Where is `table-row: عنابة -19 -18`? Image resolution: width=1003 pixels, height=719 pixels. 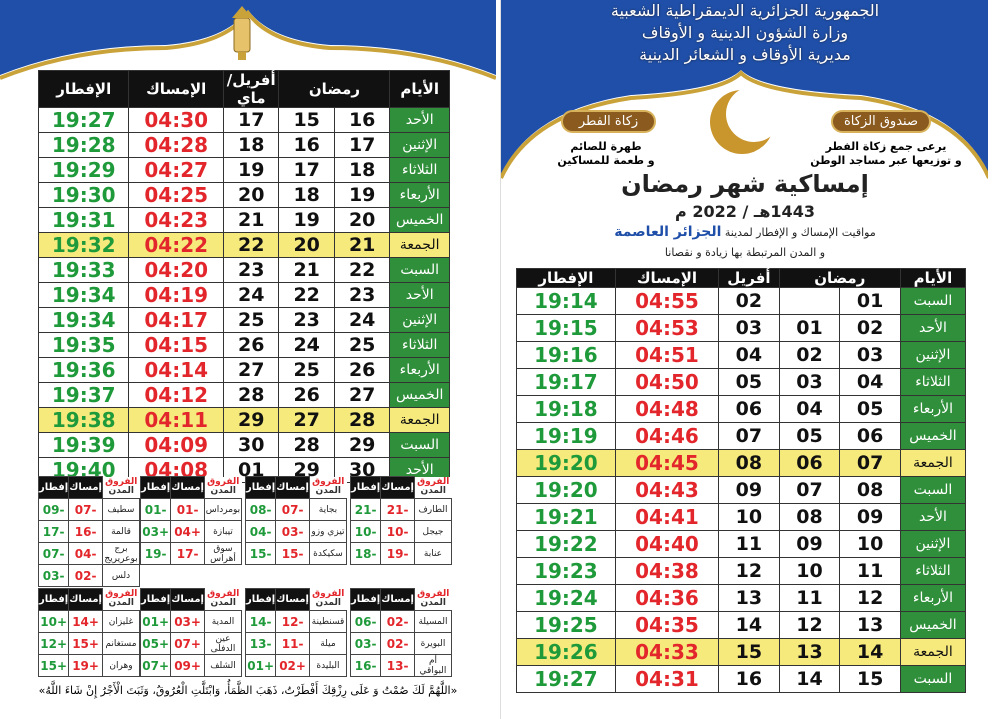
table-row: عنابة -19 -18 is located at coordinates (401, 553).